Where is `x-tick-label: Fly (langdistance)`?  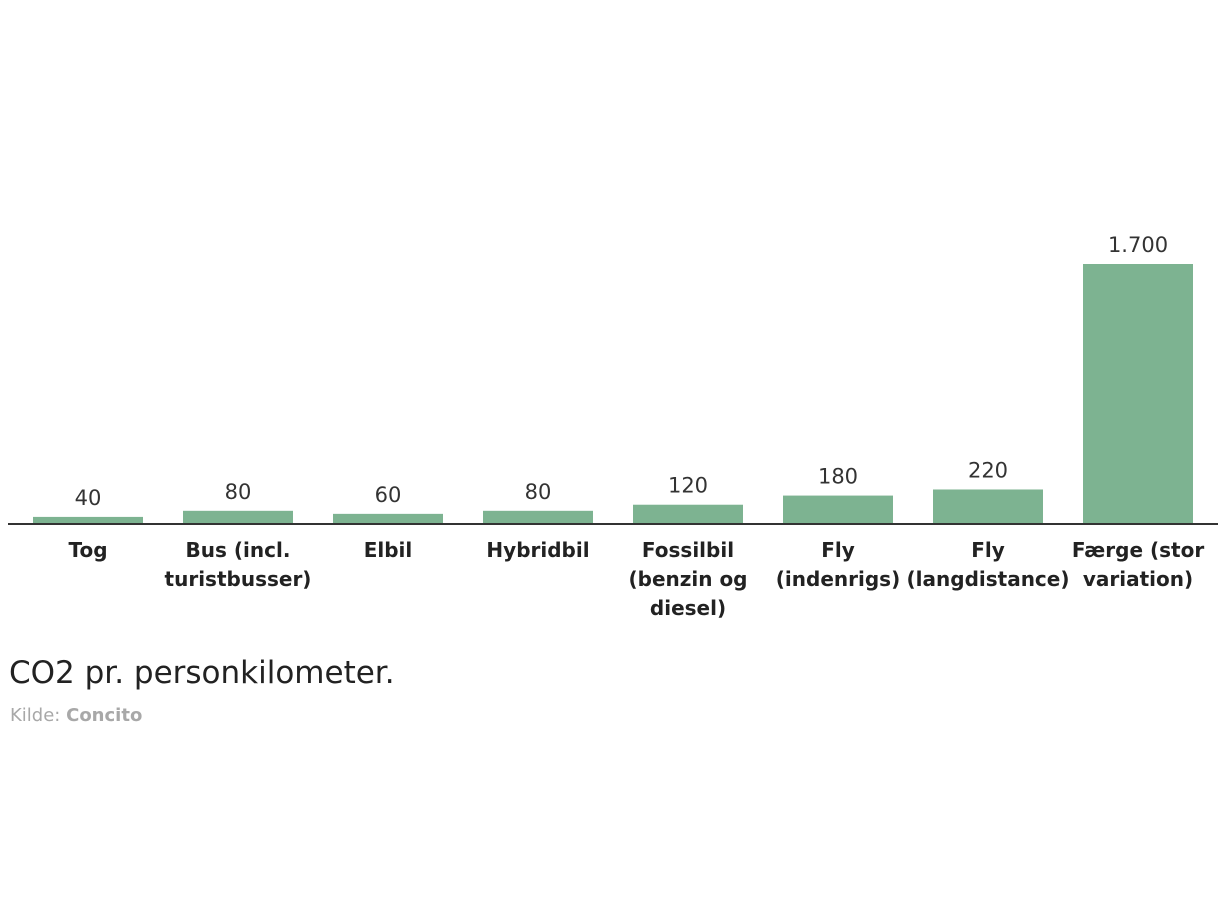
x-tick-label: Fly (langdistance) is located at coordinates (988, 565).